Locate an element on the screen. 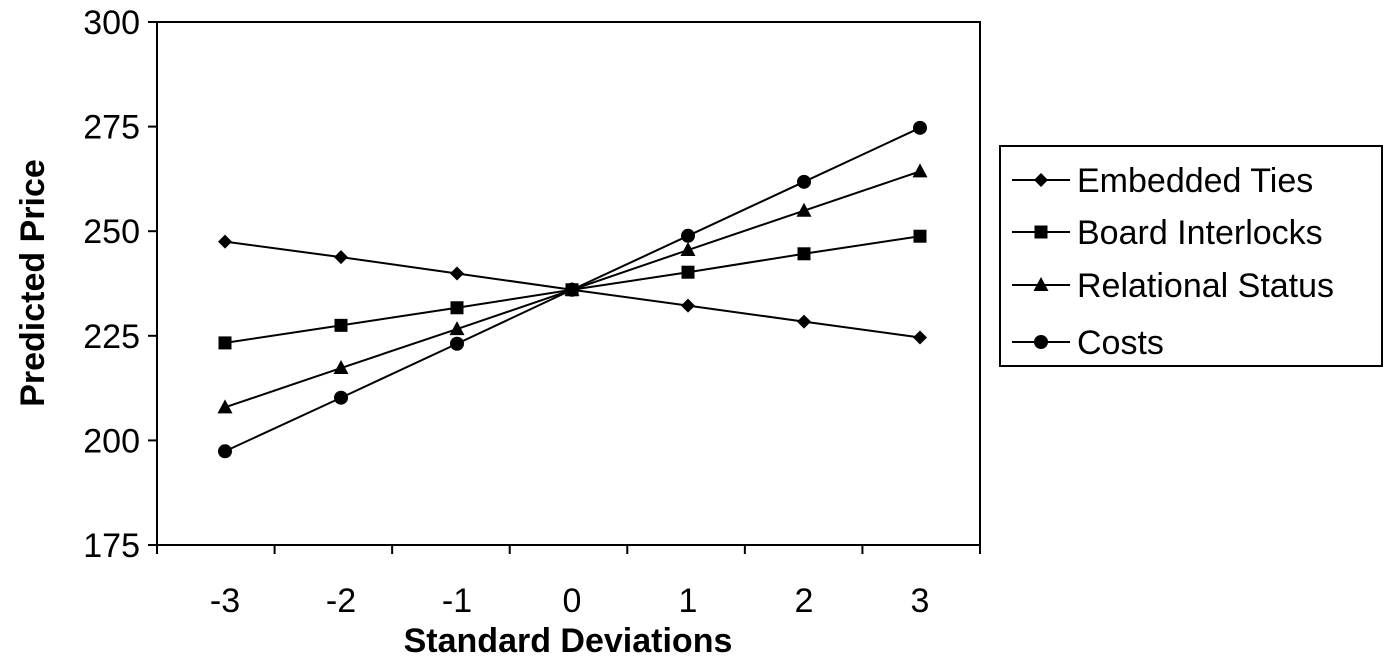  x-tick-label: 2 is located at coordinates (804, 601).